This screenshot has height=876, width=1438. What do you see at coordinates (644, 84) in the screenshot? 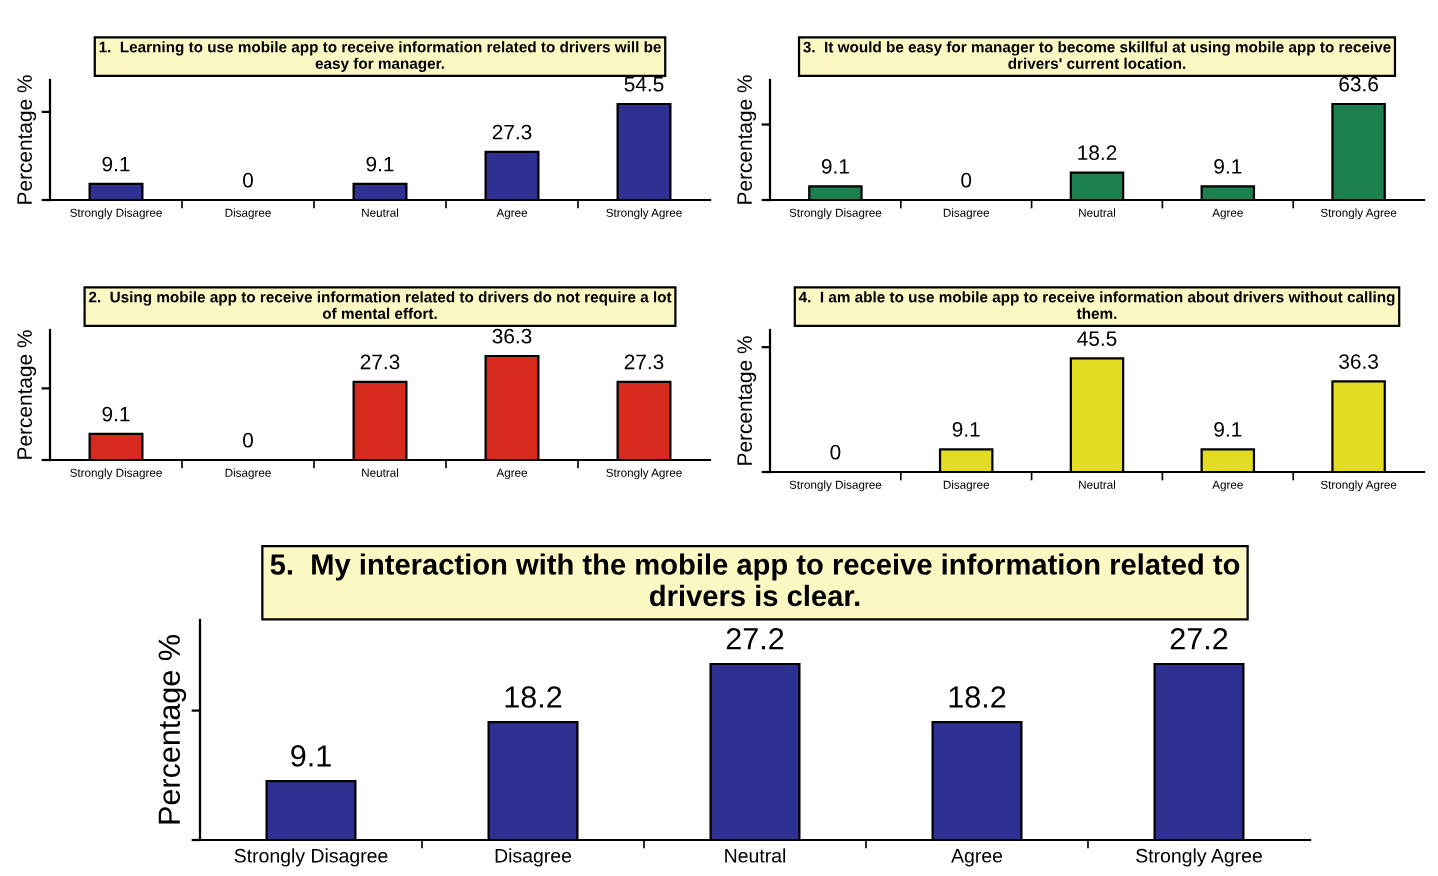
I see `data-label: 54.5` at bounding box center [644, 84].